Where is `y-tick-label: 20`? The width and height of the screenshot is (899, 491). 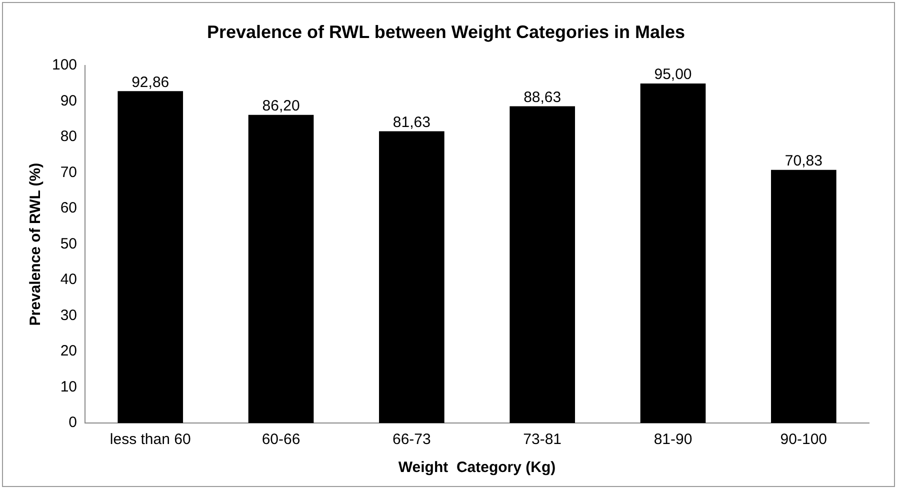 y-tick-label: 20 is located at coordinates (69, 351).